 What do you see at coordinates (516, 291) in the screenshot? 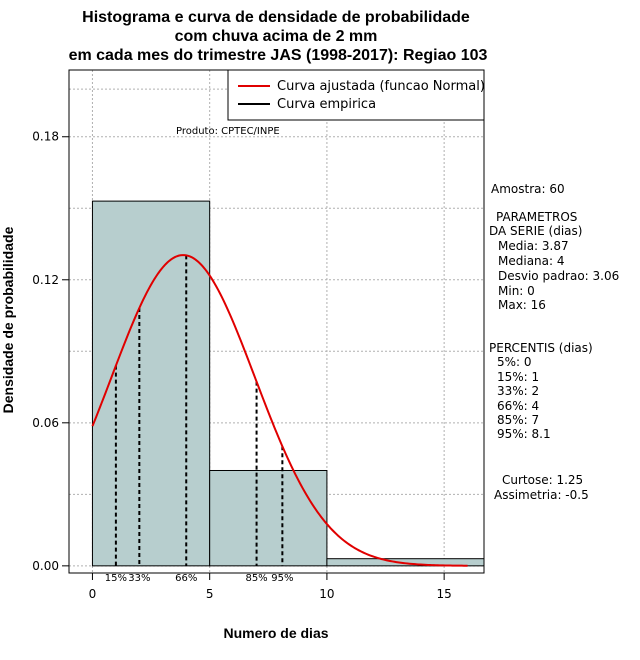
I see `param-min: Min: 0` at bounding box center [516, 291].